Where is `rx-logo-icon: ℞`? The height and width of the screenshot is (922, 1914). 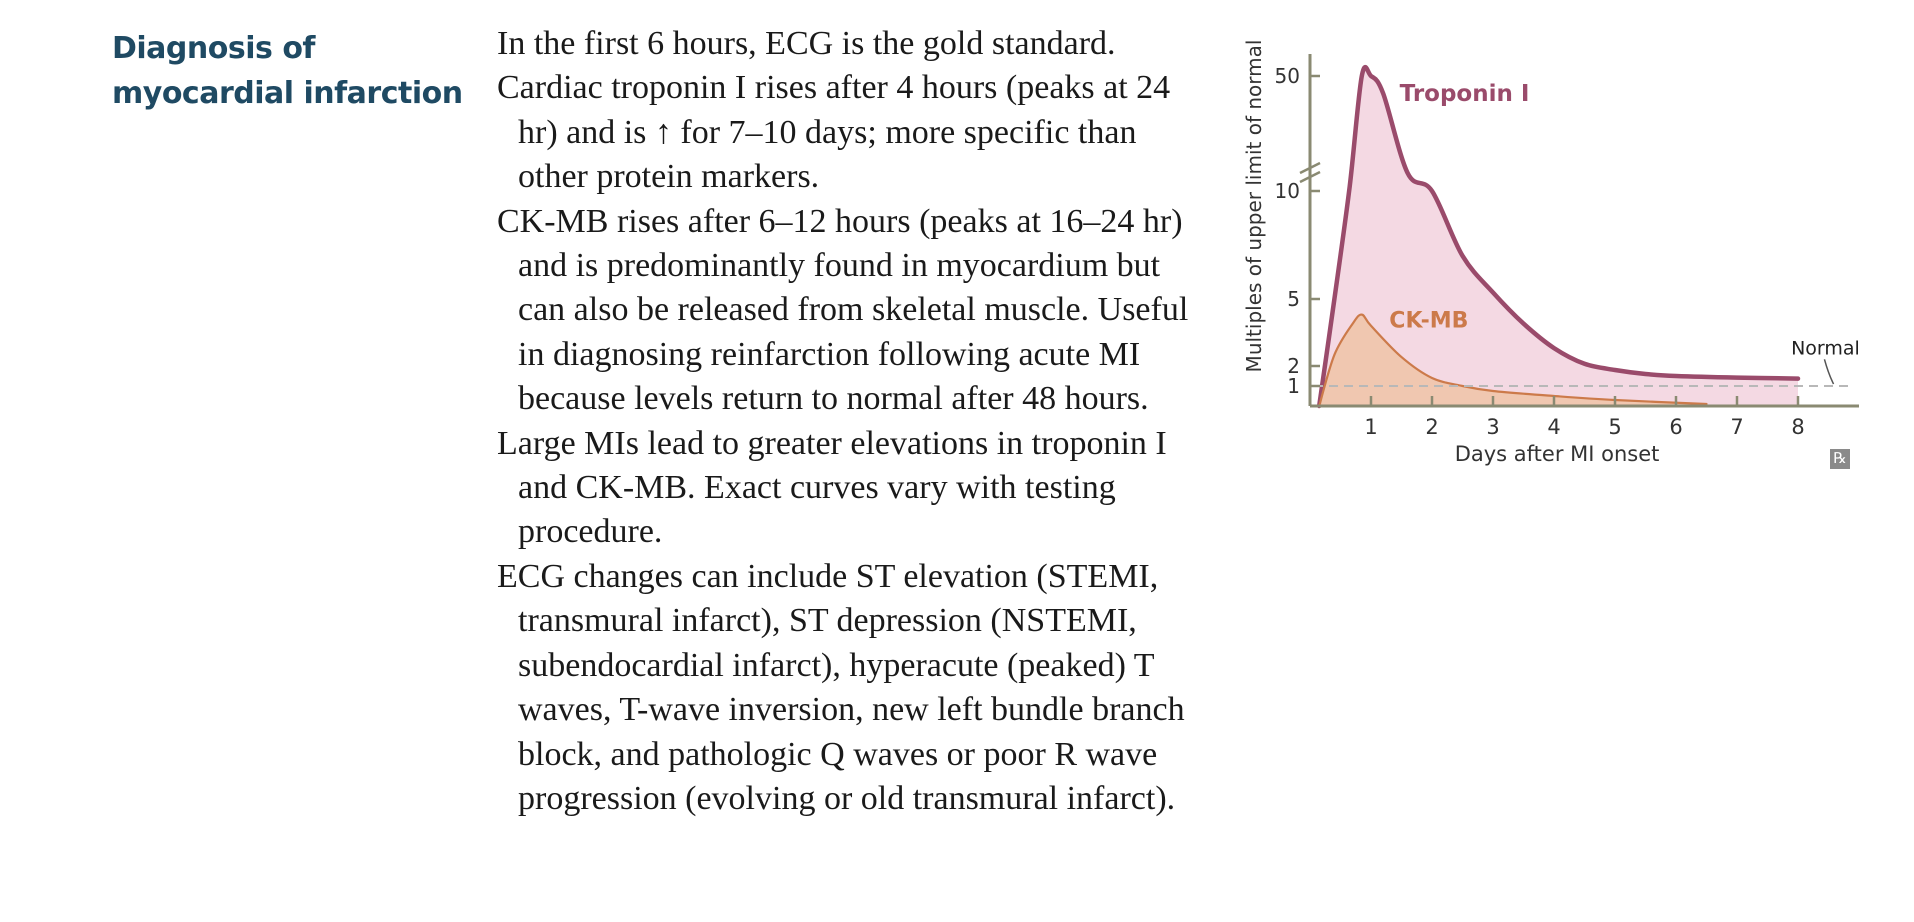 rx-logo-icon: ℞ is located at coordinates (1840, 459).